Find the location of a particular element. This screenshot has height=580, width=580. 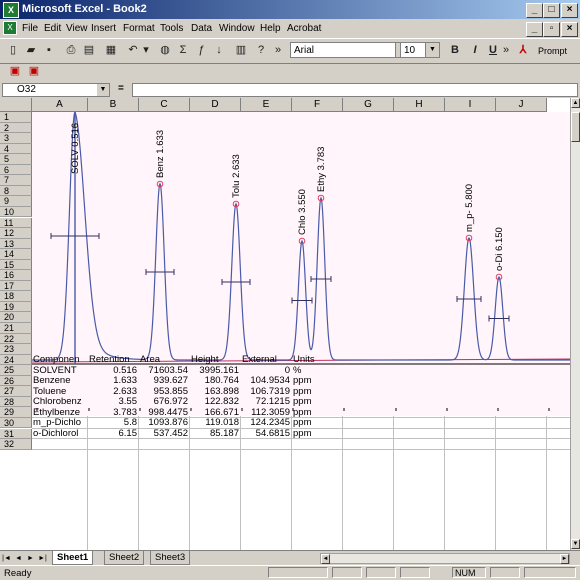

table-cell: 180.764 is located at coordinates (221, 381).